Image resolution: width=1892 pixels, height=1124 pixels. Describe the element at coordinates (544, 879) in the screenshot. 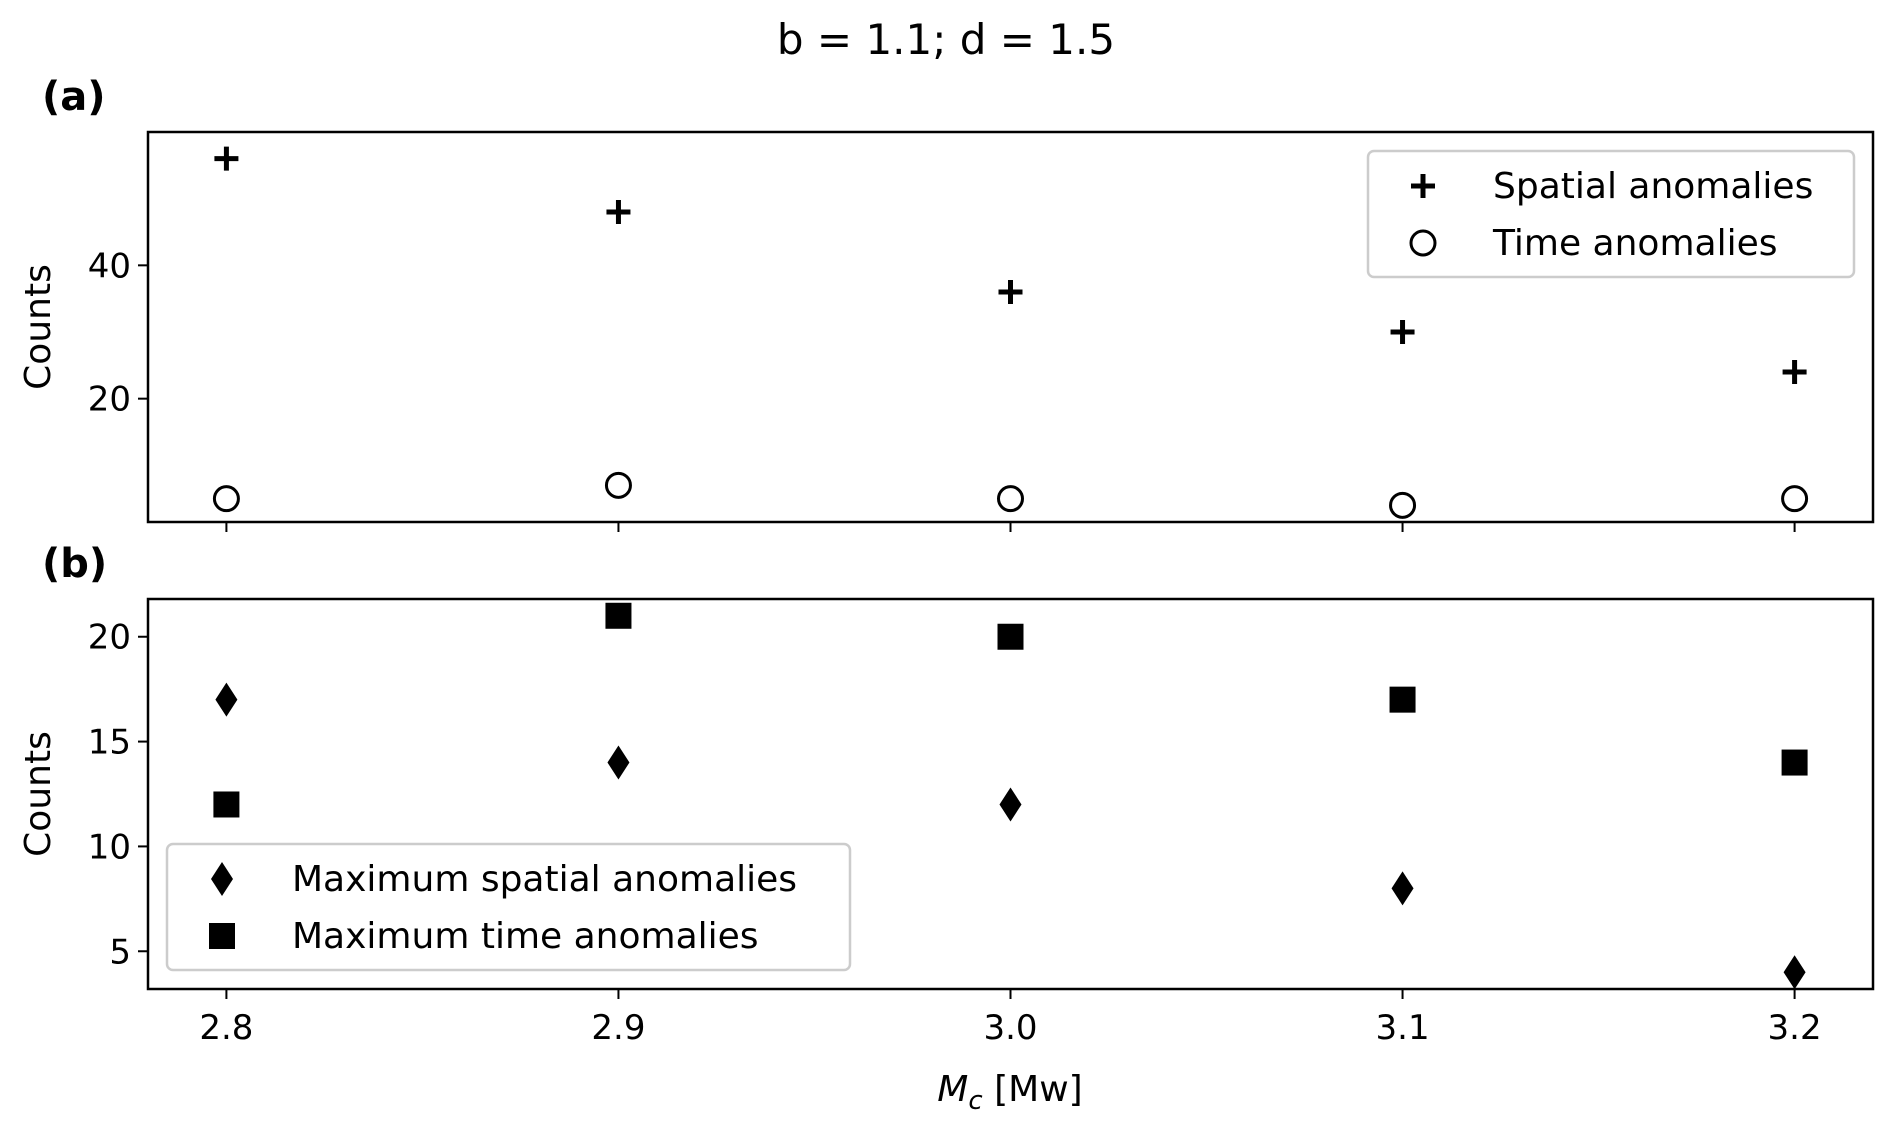

I see `legend-label: Maximum spatial anomalies` at that location.